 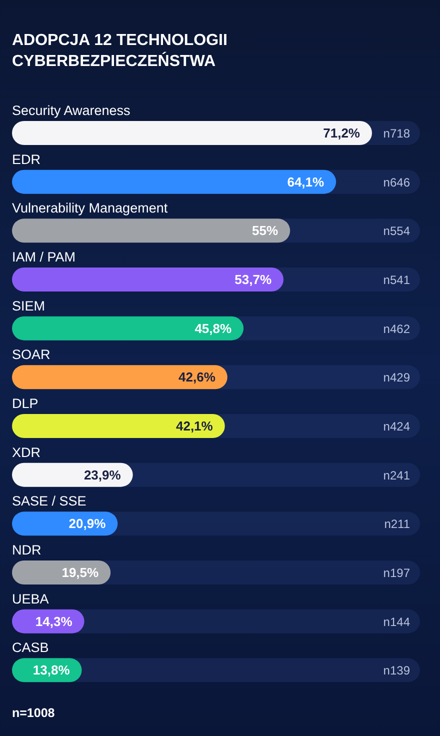 I want to click on text: n718, so click(x=396, y=133).